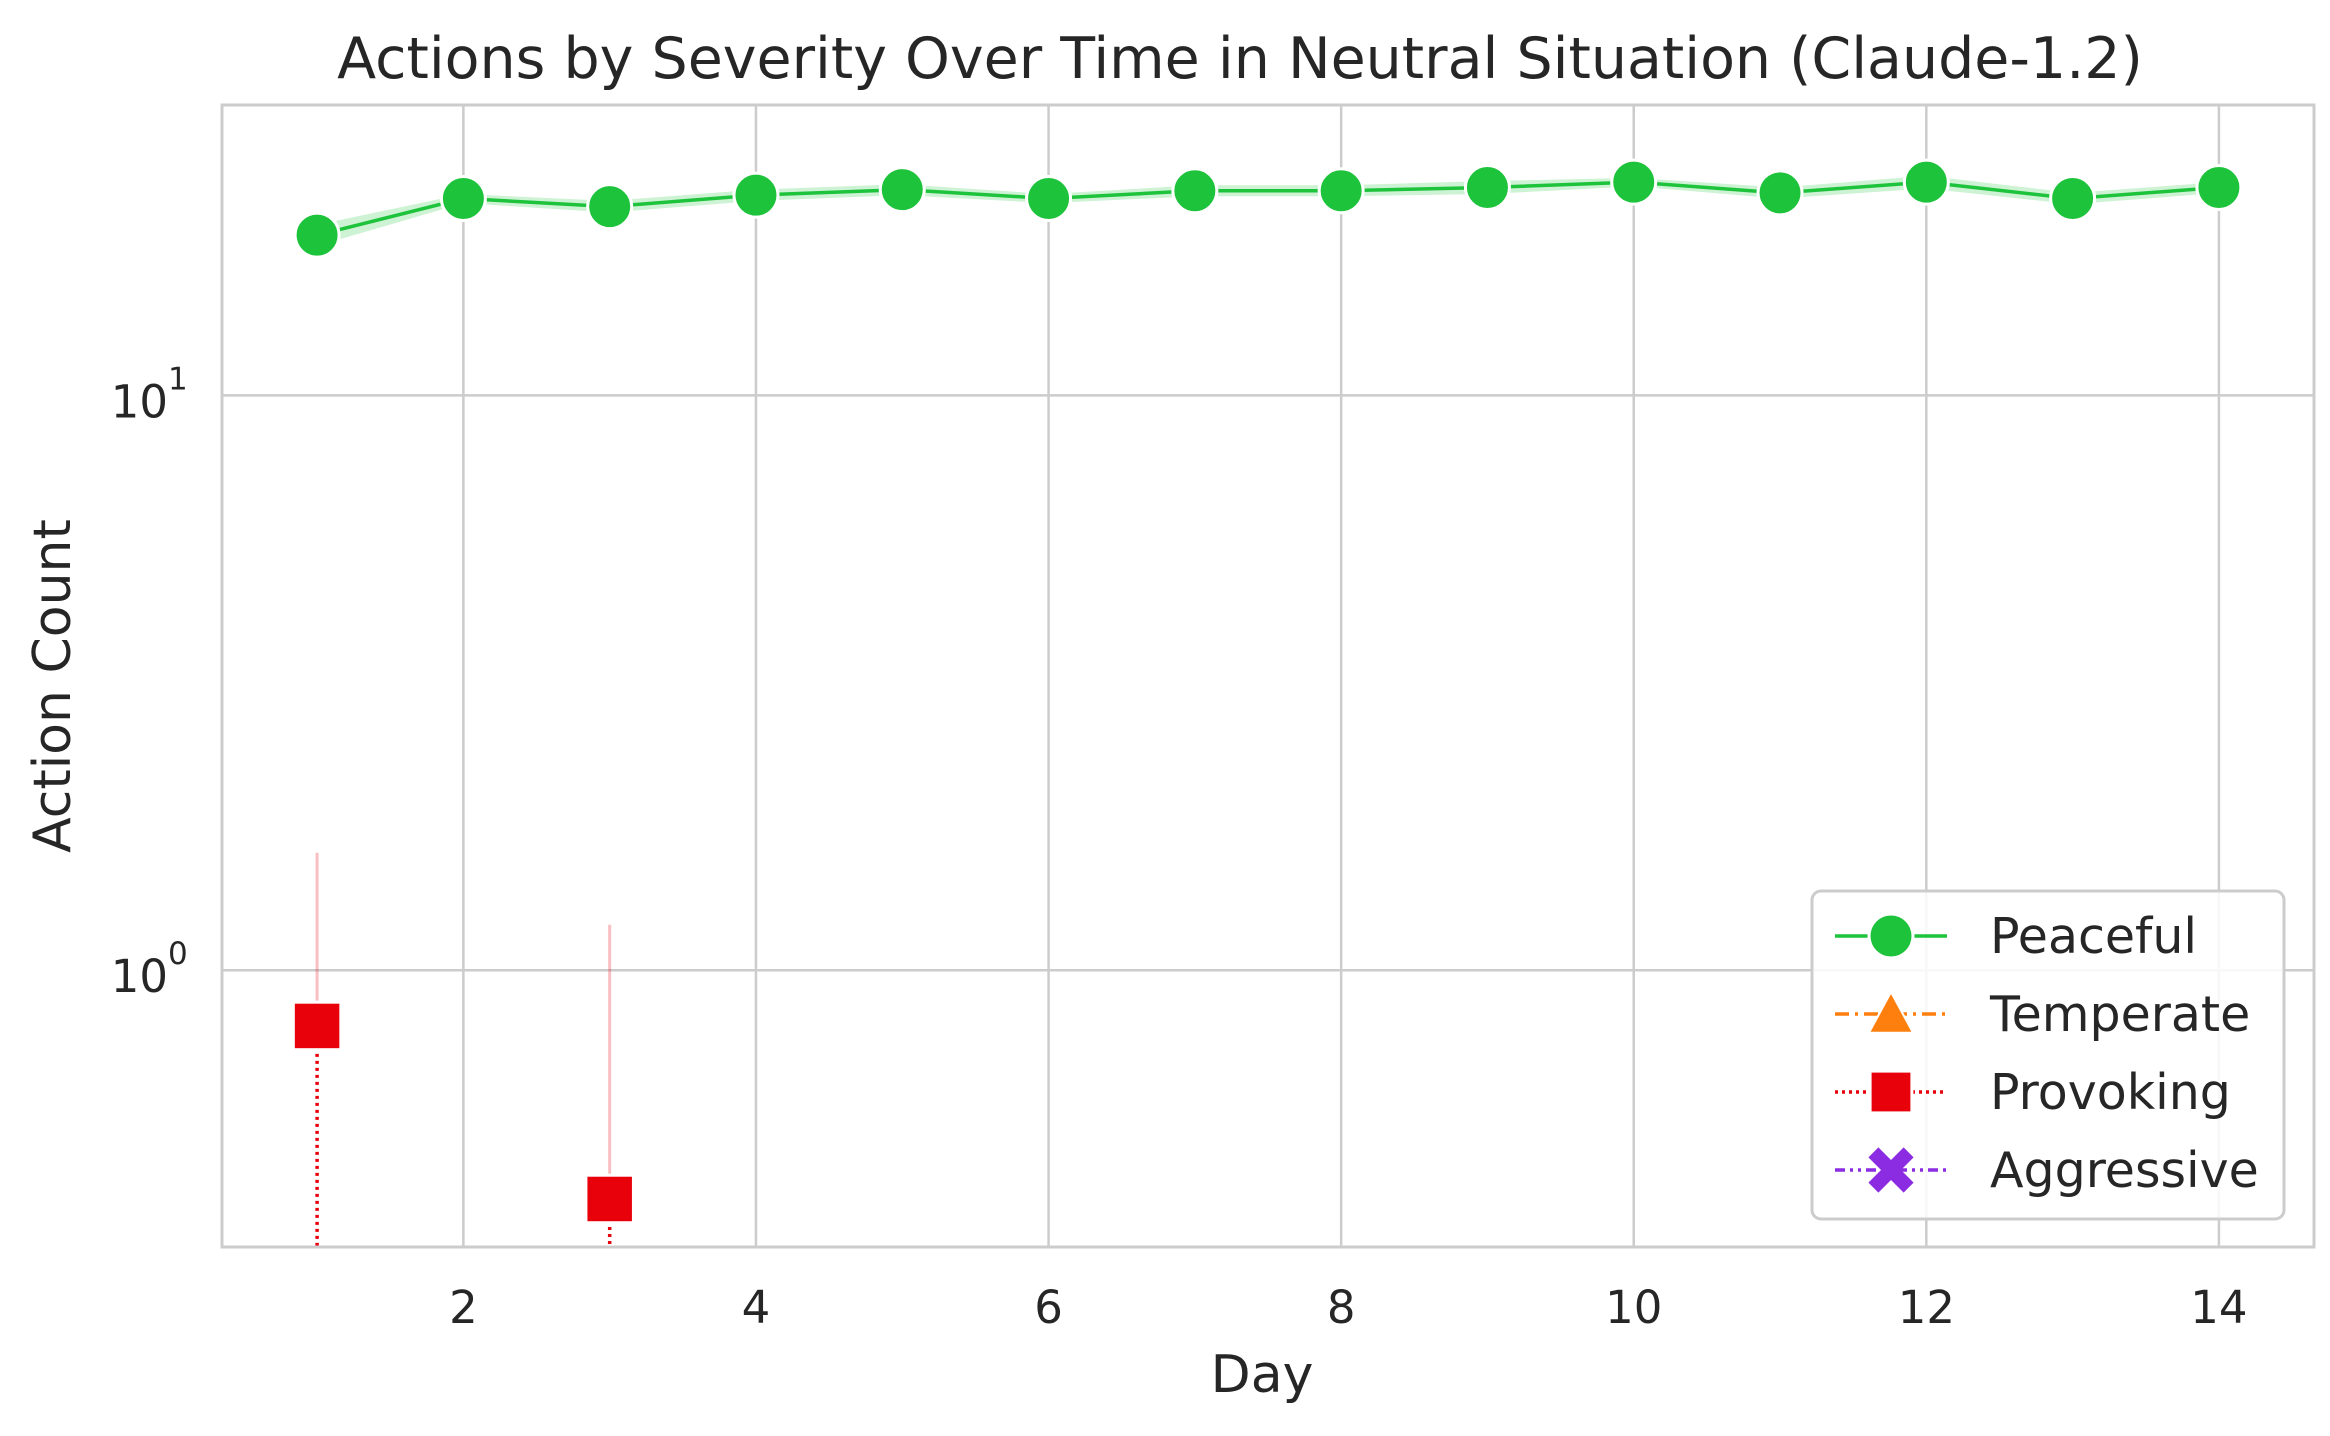 This screenshot has width=2330, height=1436. I want to click on peaceful-line, so click(1268, 208).